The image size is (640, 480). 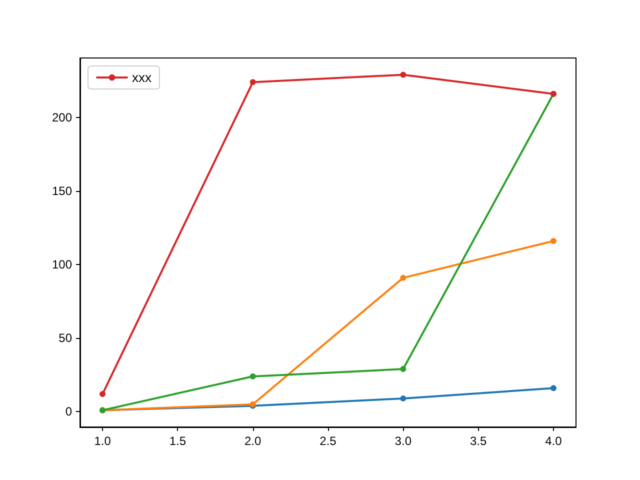 I want to click on y-tick-label: 0, so click(x=68, y=411).